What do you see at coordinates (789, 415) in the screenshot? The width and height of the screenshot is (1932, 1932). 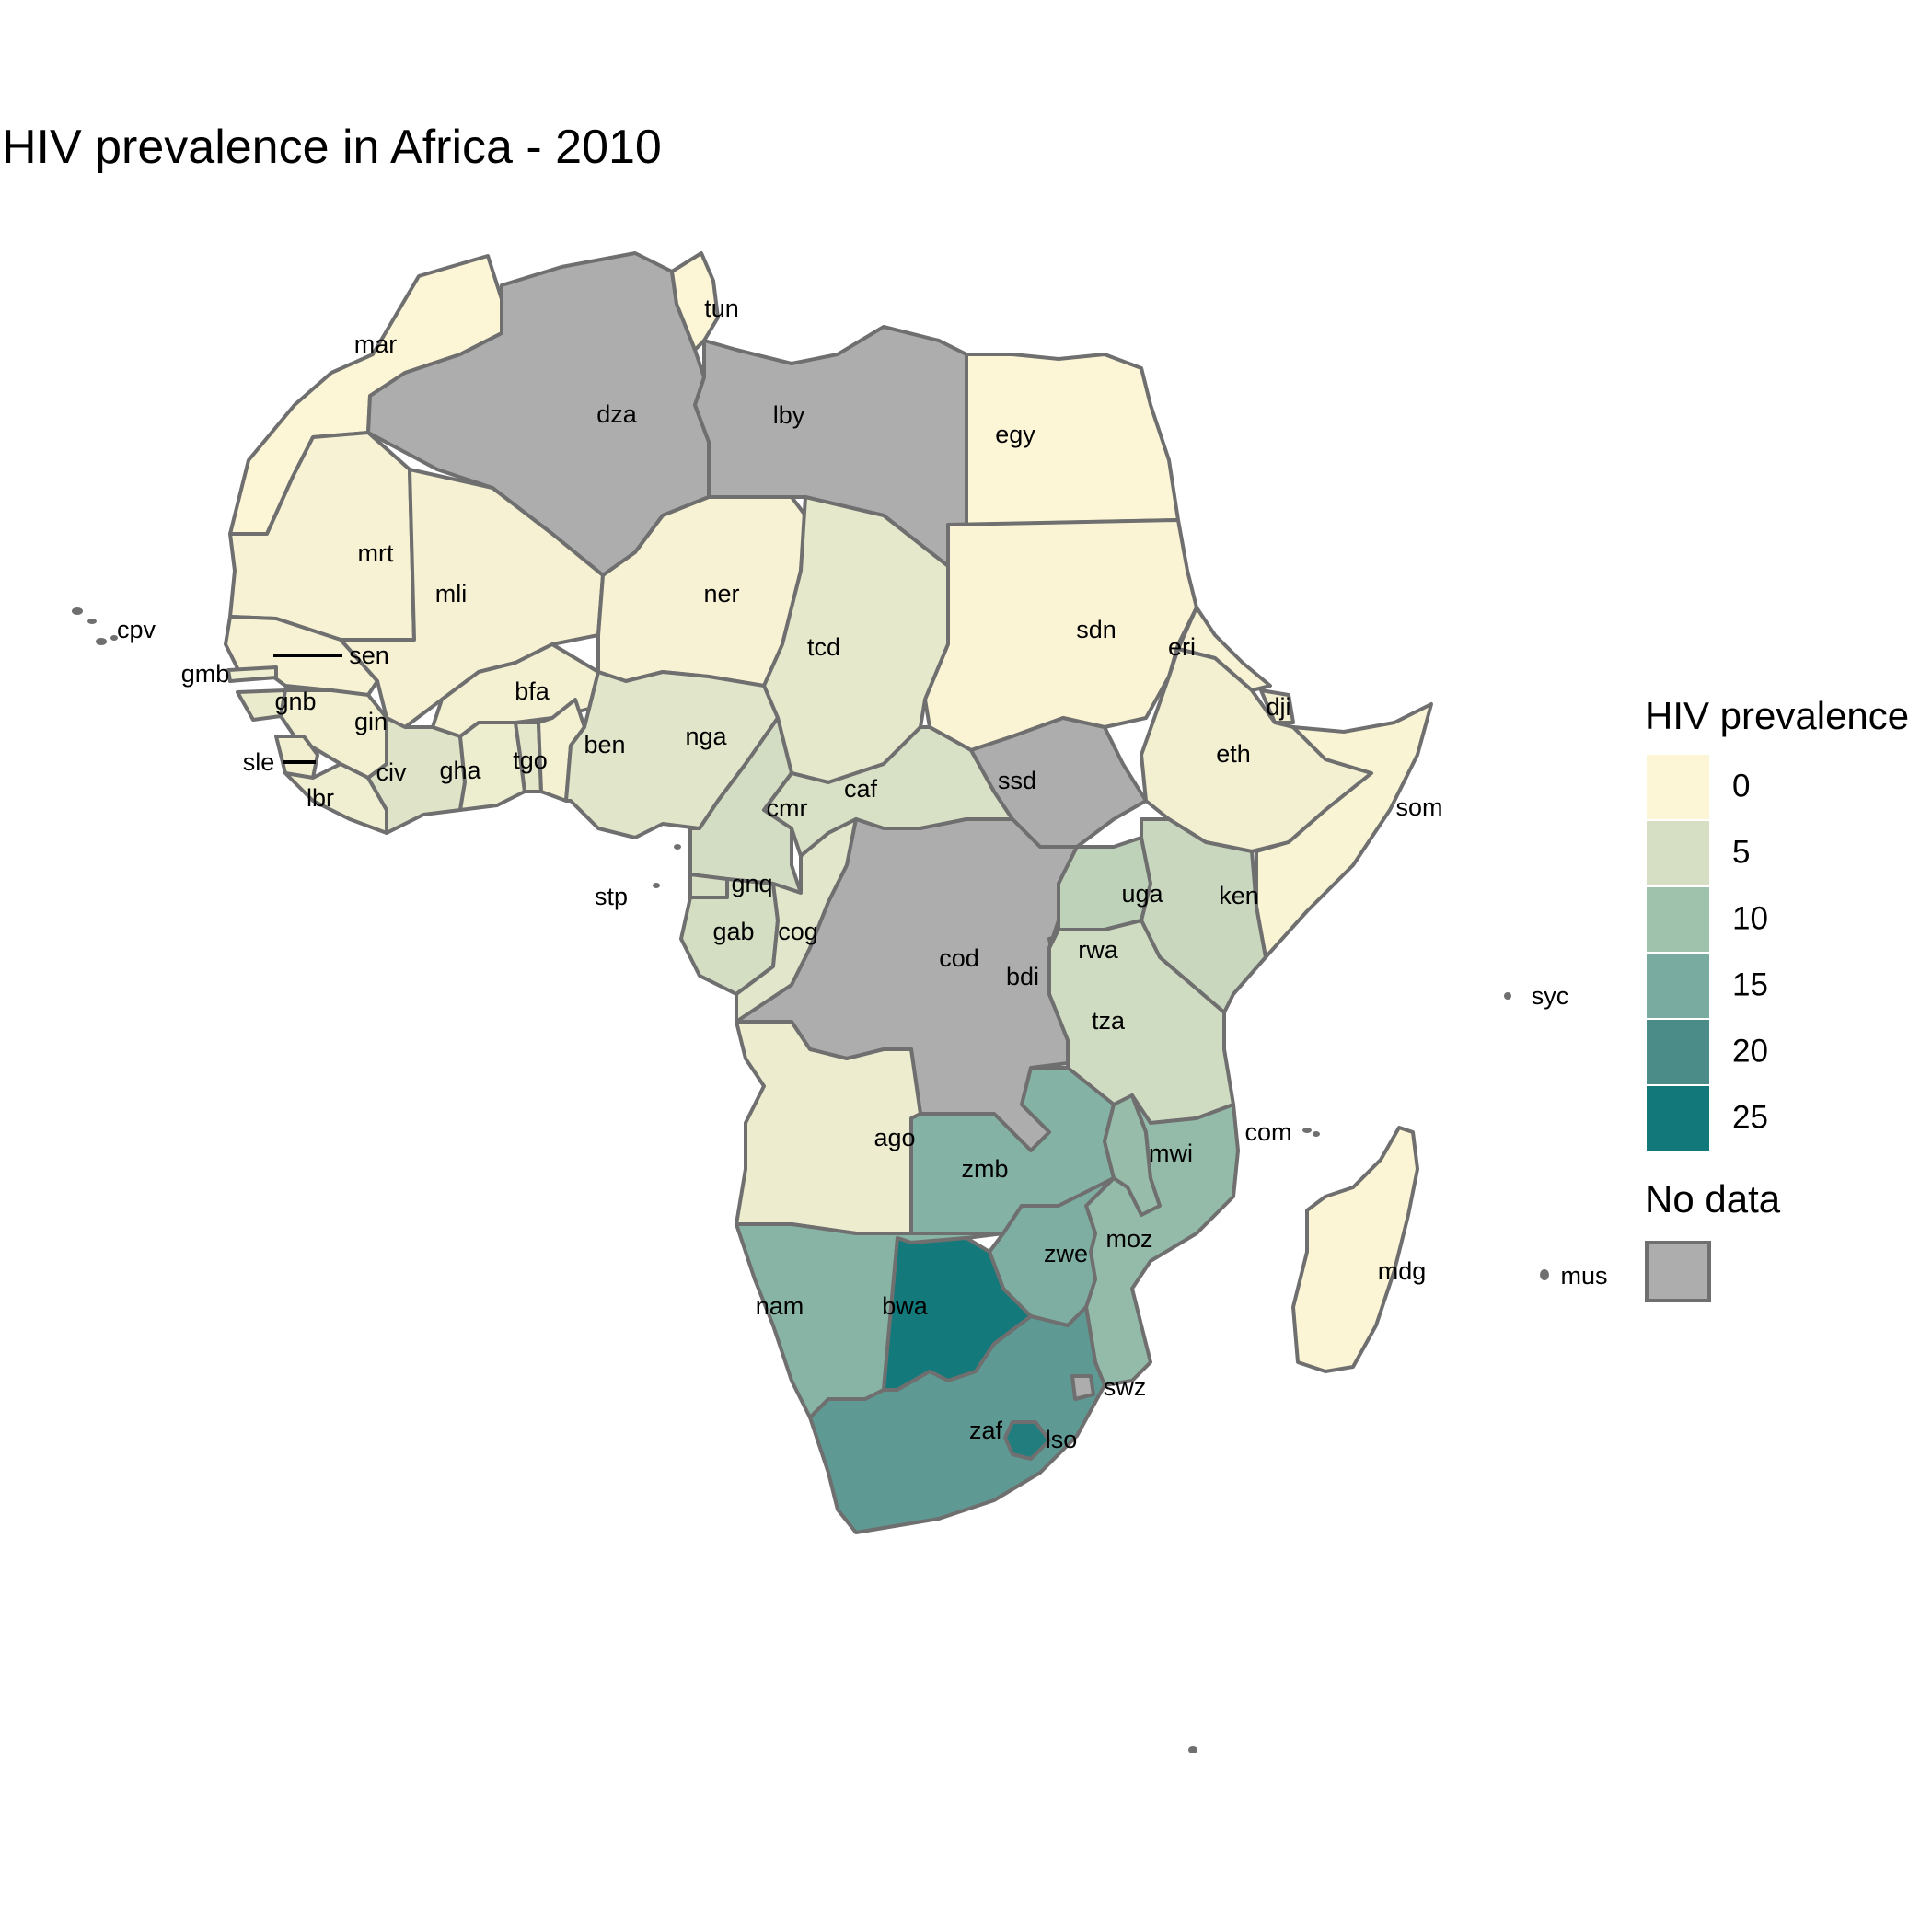 I see `label-lby: lby` at bounding box center [789, 415].